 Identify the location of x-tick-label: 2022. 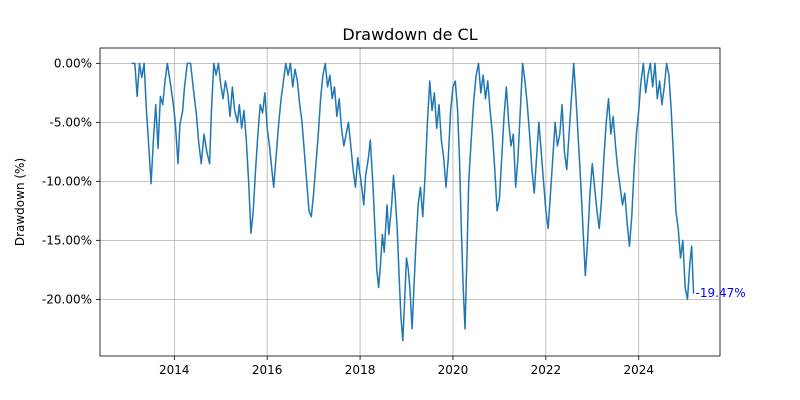
(546, 370).